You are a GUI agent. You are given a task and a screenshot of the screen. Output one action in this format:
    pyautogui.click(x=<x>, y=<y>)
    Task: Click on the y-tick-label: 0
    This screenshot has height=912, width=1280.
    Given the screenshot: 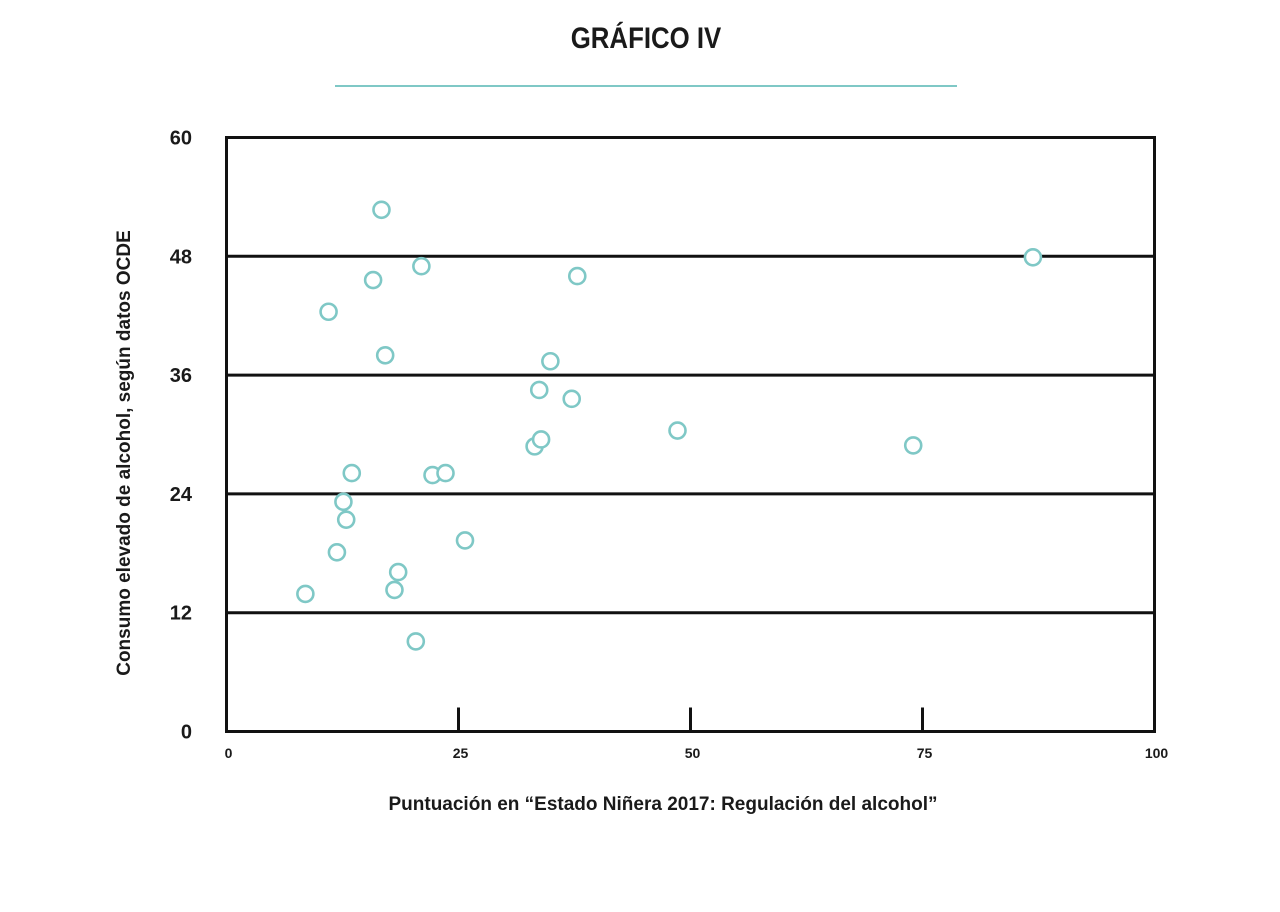 What is the action you would take?
    pyautogui.click(x=186, y=733)
    